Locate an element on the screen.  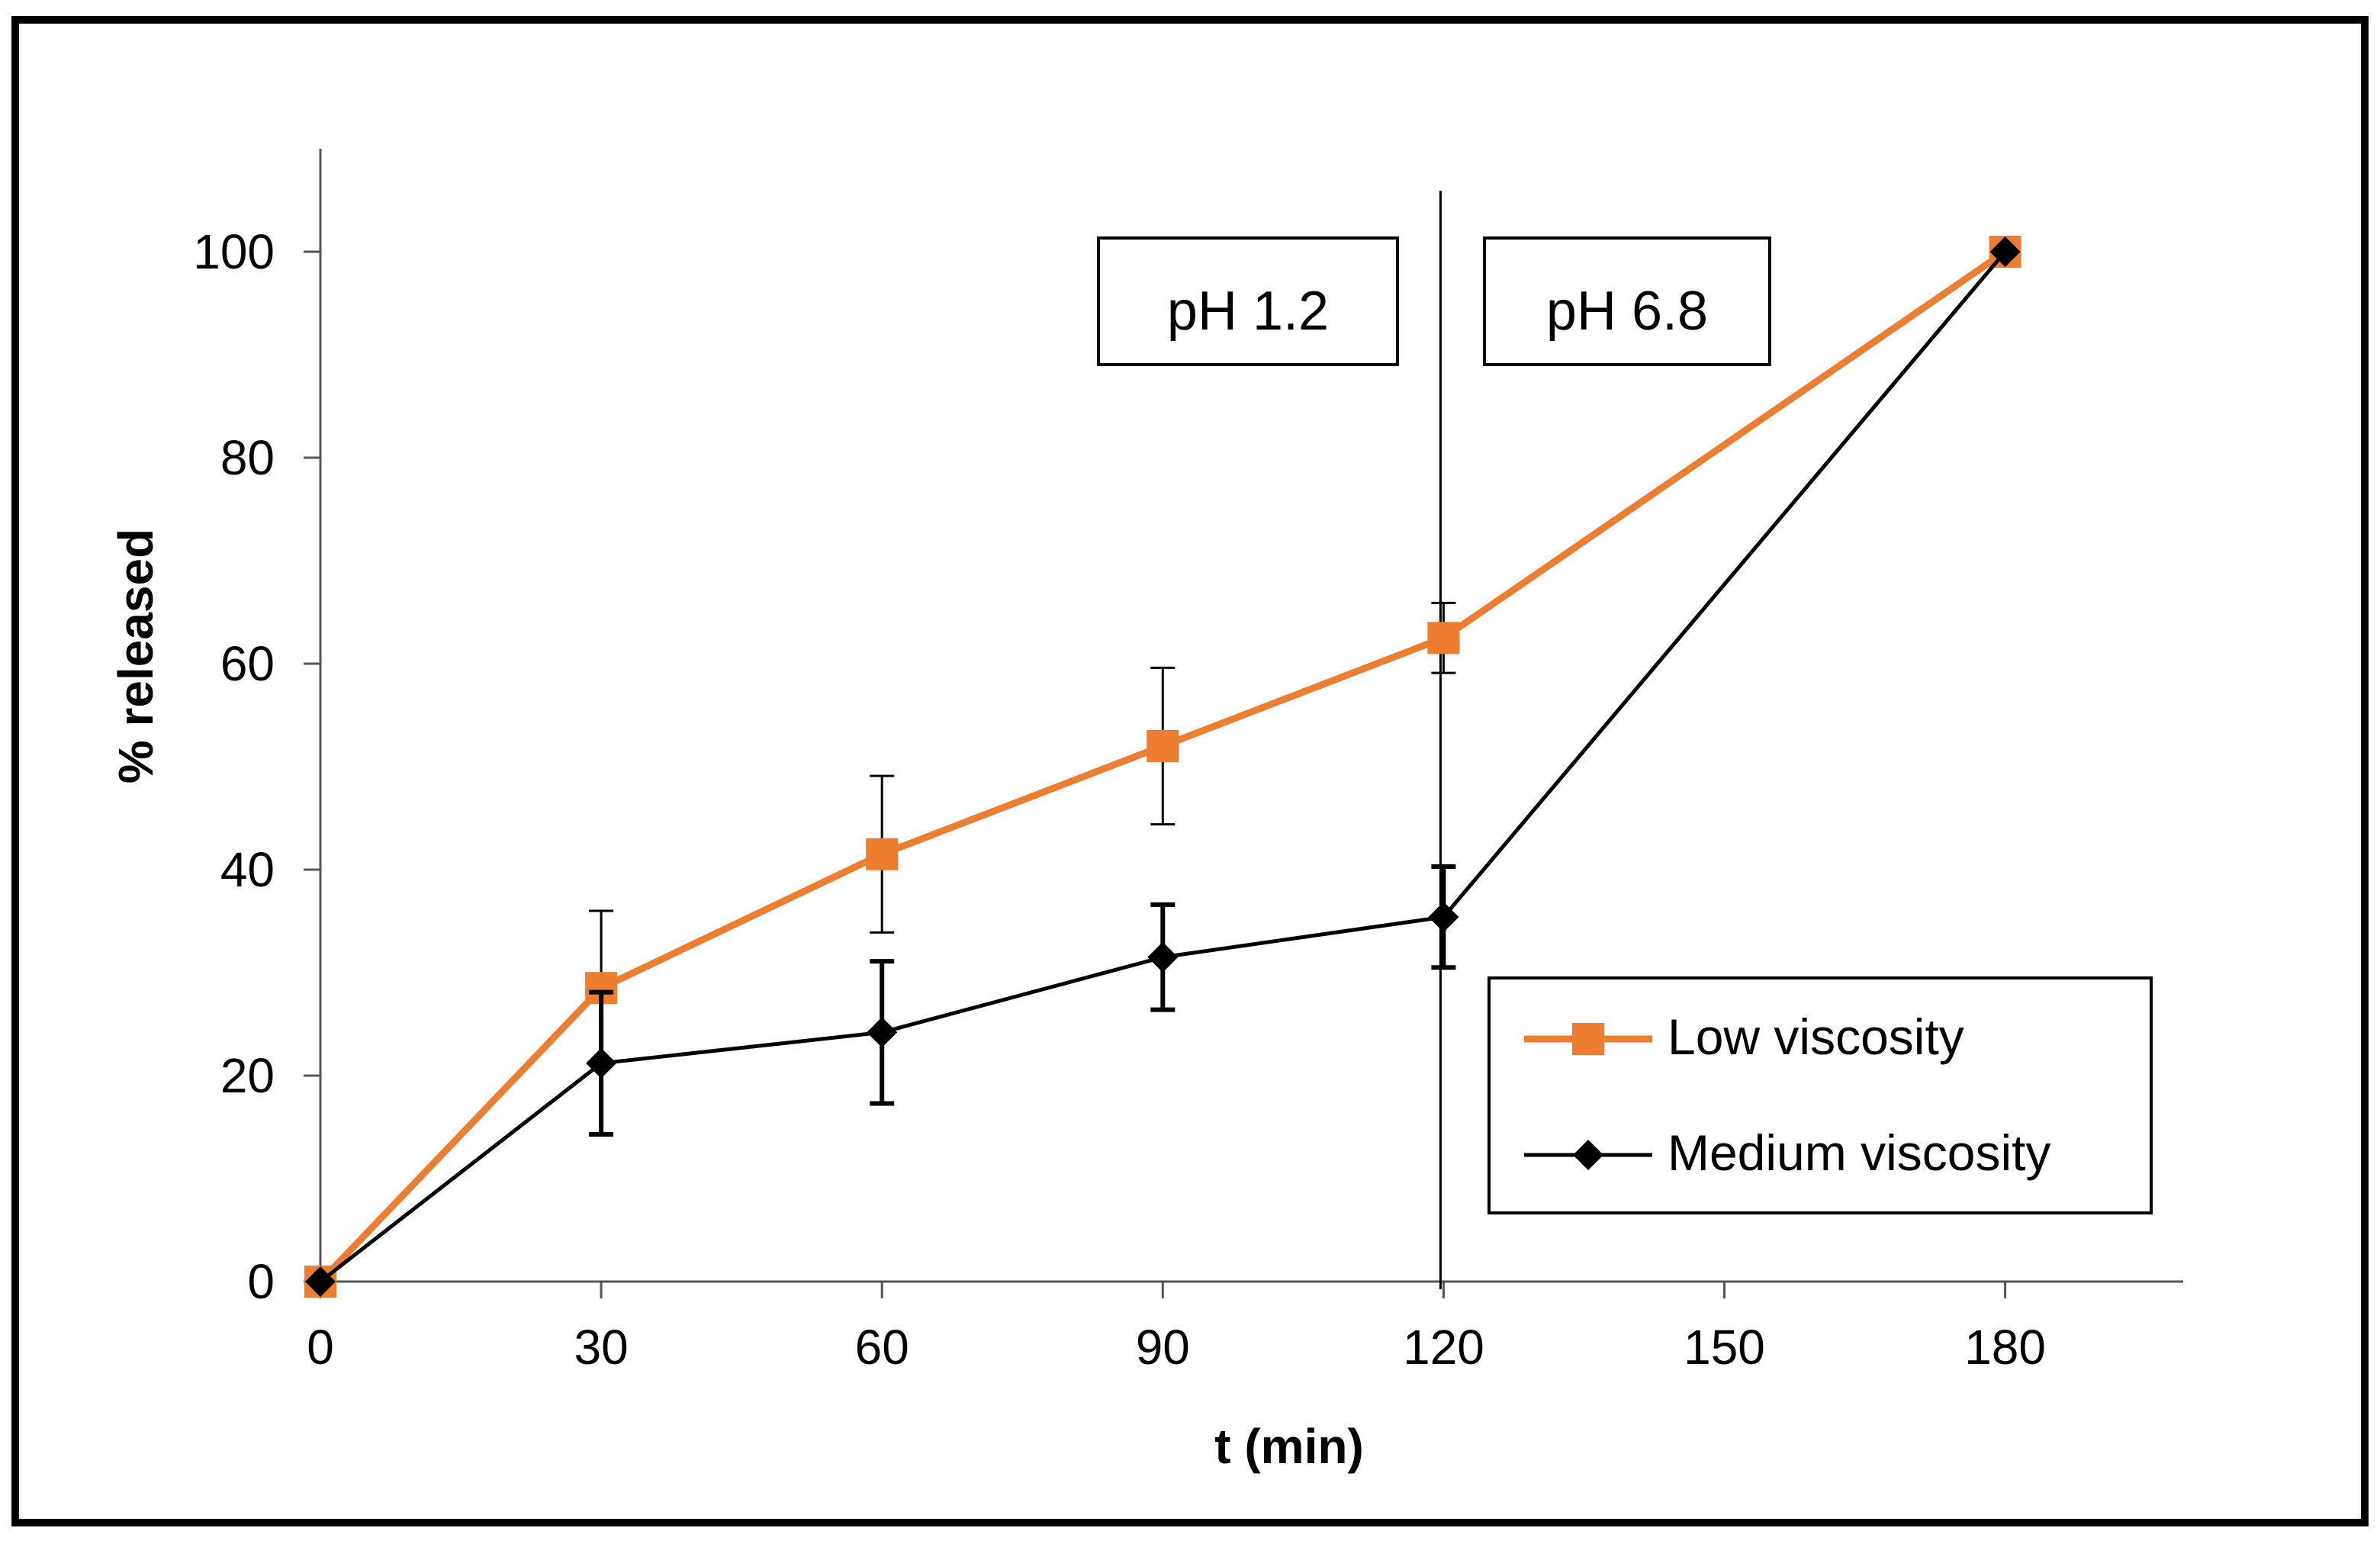
annotation-ph-acid-box is located at coordinates (1248, 301).